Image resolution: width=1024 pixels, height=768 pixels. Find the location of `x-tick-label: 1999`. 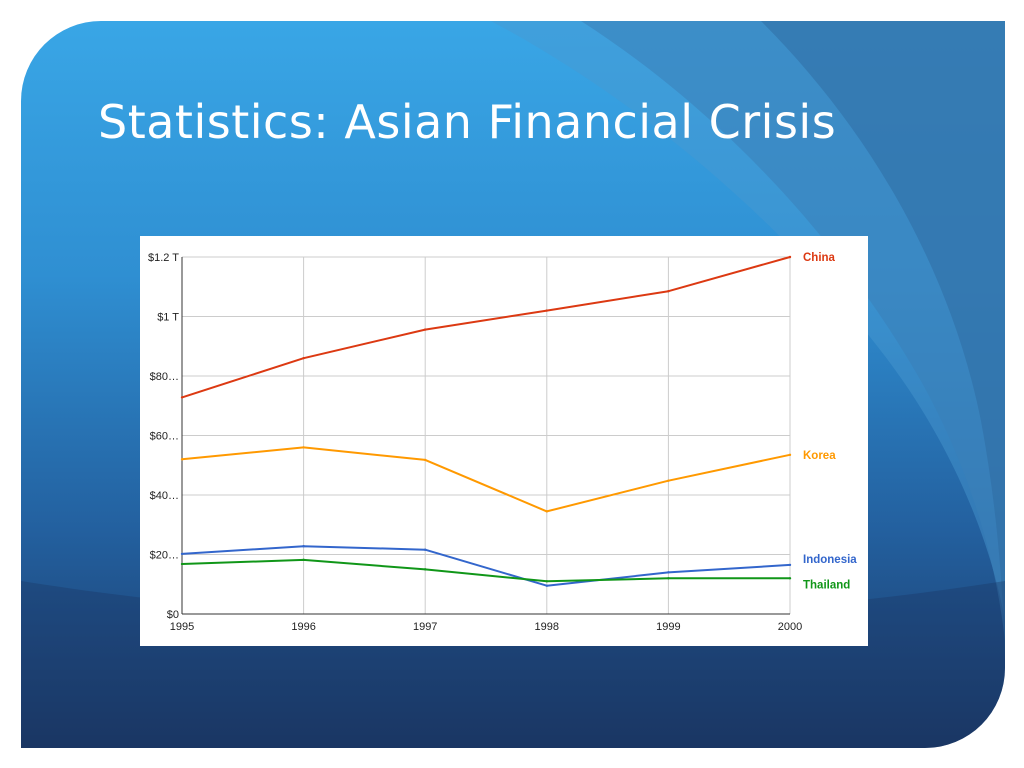

x-tick-label: 1999 is located at coordinates (668, 627).